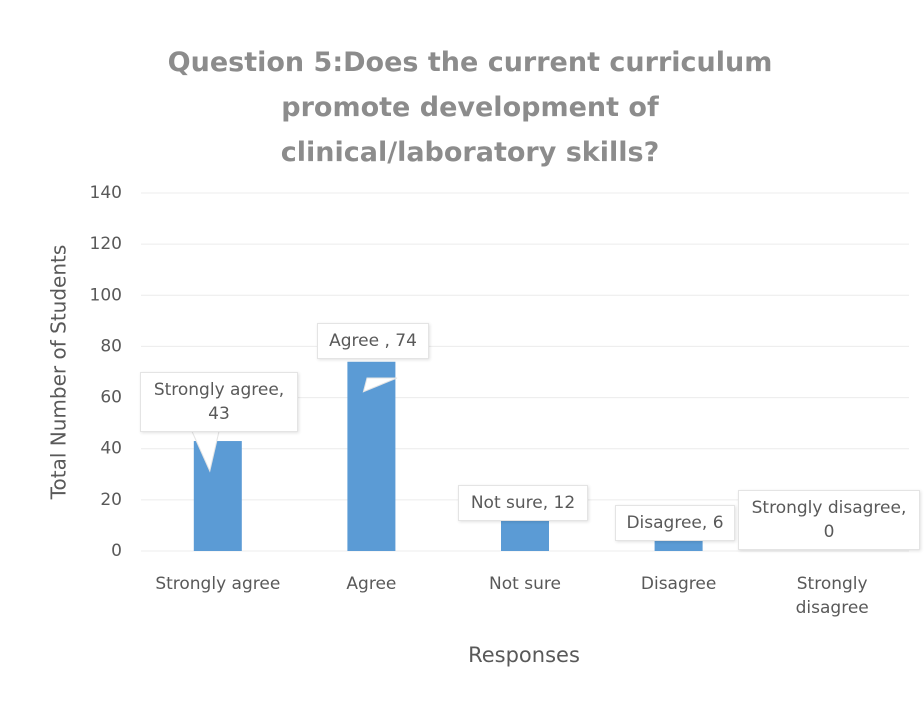  What do you see at coordinates (373, 341) in the screenshot?
I see `data-label: Agree , 74` at bounding box center [373, 341].